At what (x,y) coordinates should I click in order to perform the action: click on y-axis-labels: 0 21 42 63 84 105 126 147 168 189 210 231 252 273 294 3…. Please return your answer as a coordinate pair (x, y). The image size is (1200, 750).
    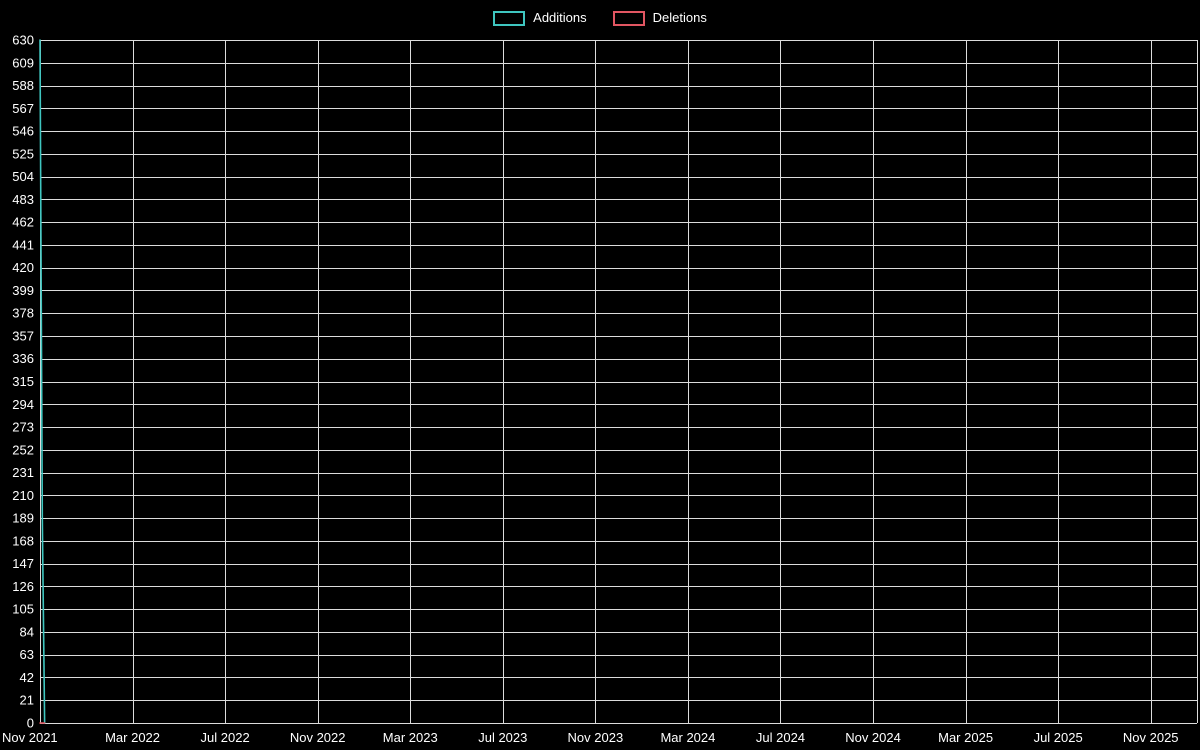
    Looking at the image, I should click on (23, 382).